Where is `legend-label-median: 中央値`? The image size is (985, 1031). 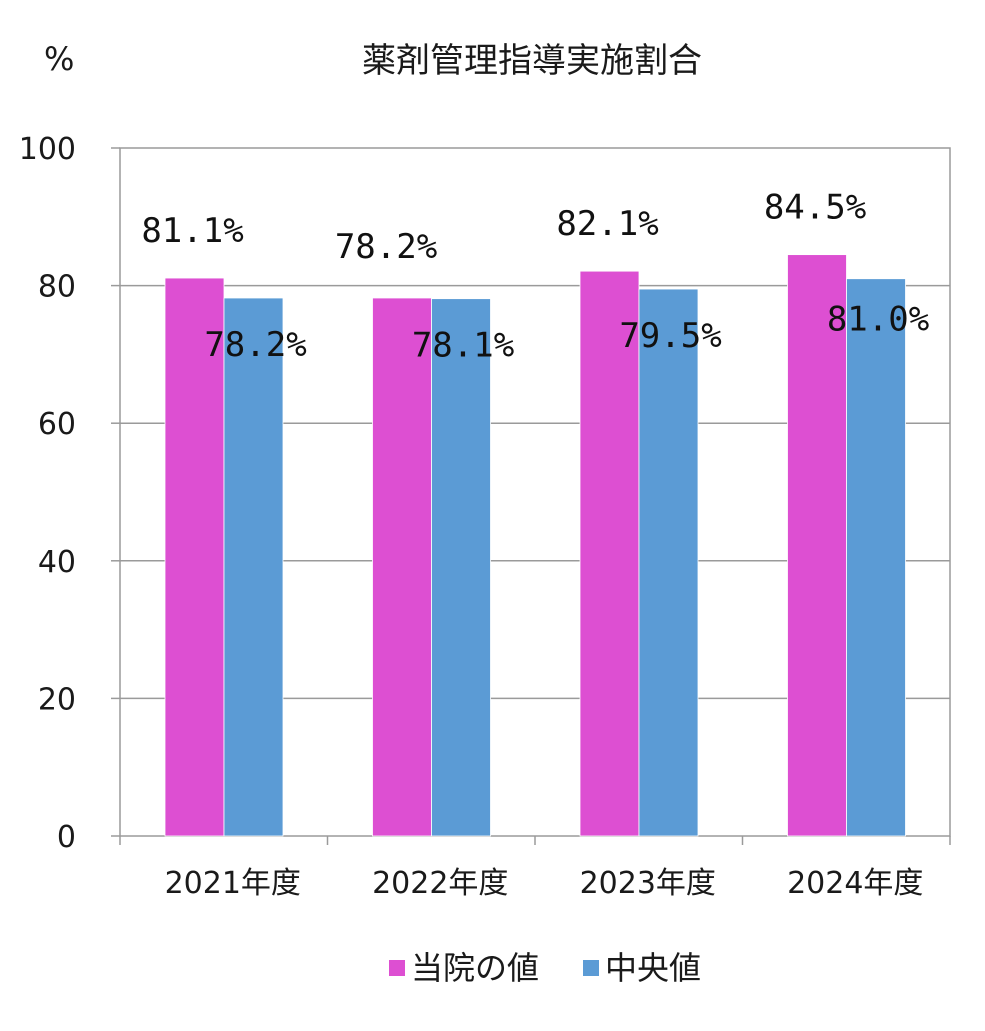 legend-label-median: 中央値 is located at coordinates (653, 968).